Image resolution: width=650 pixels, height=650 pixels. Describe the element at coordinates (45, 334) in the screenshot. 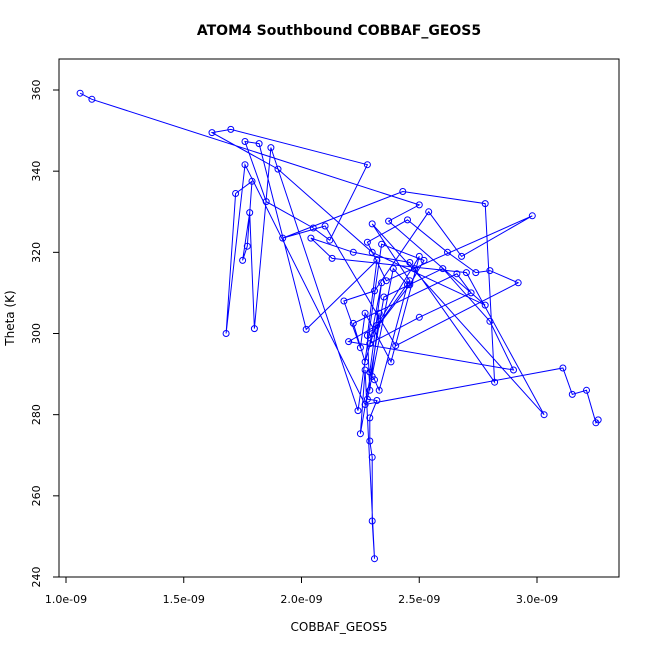

I see `y-axis: 240 260 280 300 320 340 360` at that location.